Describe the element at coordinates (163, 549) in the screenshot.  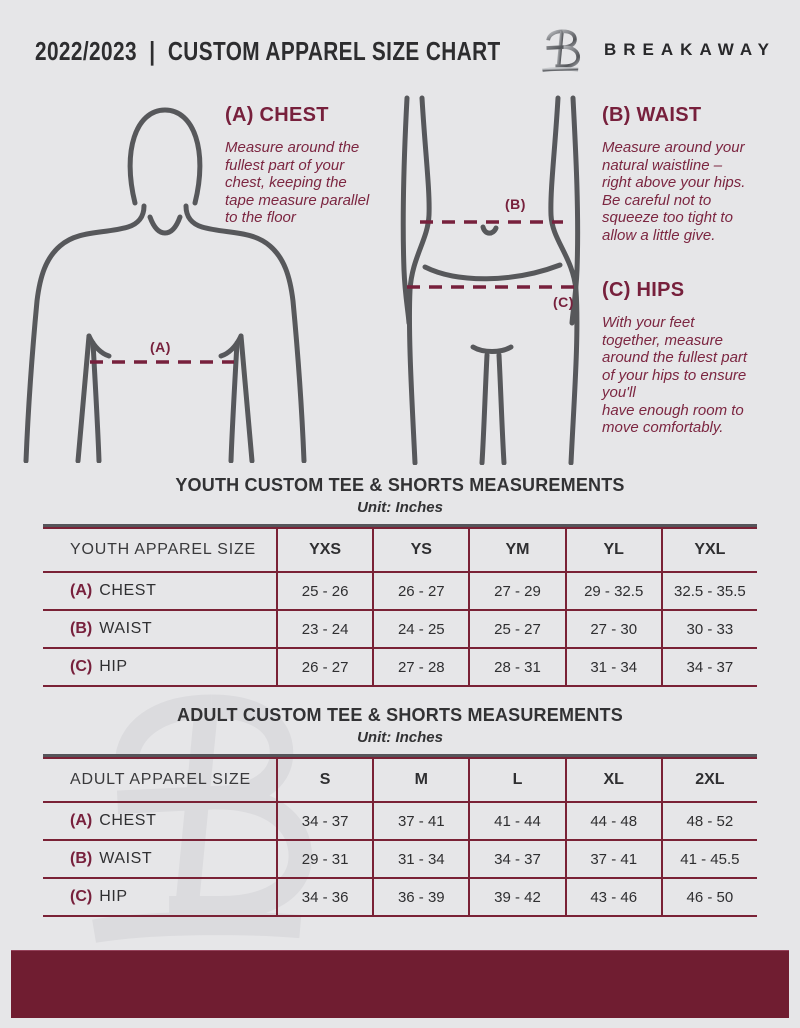
I see `youth-table-corner-header: YOUTH APPAREL SIZE` at that location.